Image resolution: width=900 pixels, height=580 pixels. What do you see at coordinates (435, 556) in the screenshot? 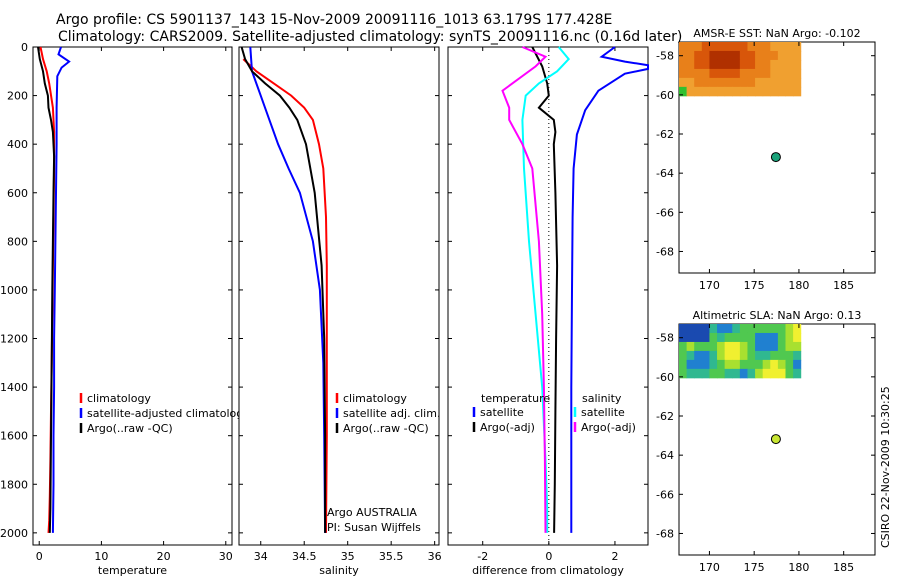
I see `x-tick-label: 36` at bounding box center [435, 556].